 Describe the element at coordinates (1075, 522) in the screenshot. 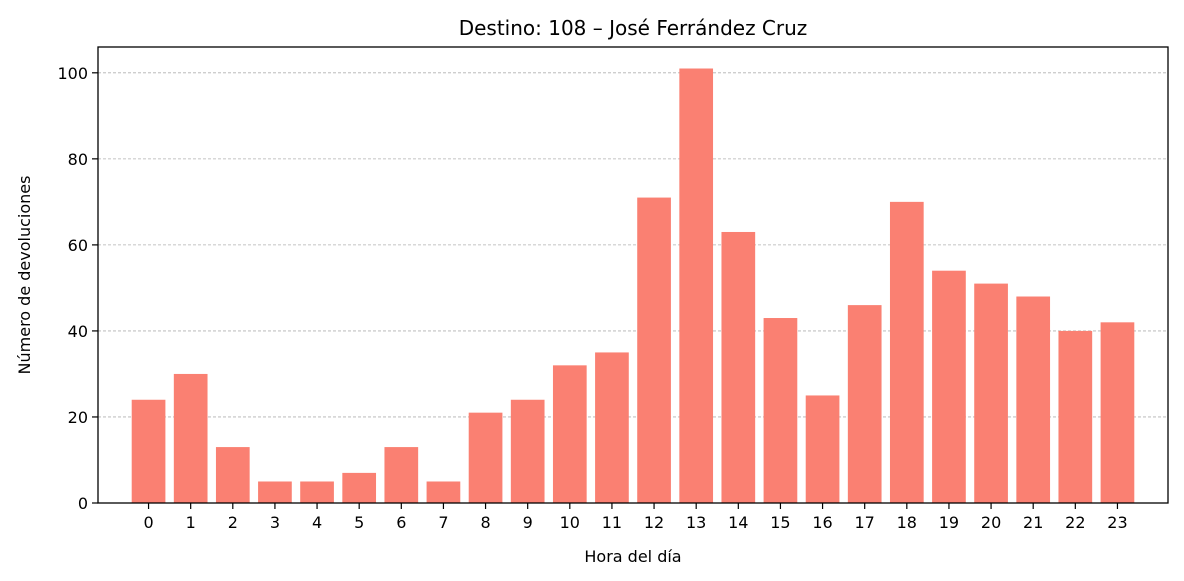

I see `x-tick-label: 22` at that location.